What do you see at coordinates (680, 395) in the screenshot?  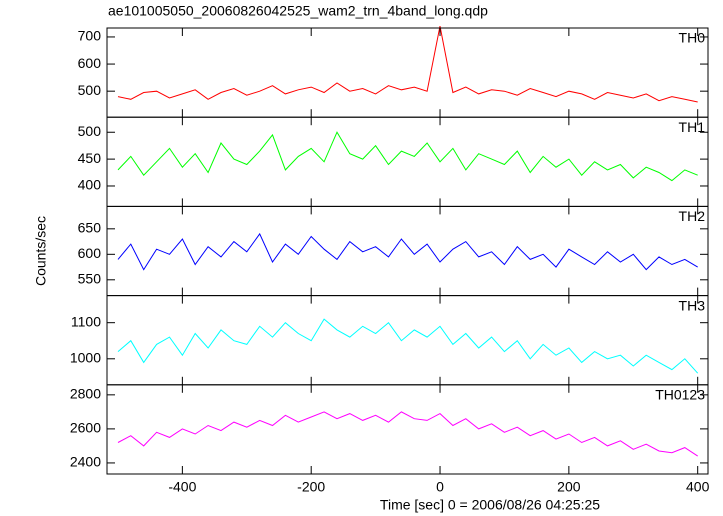 I see `panel-label: TH0123` at bounding box center [680, 395].